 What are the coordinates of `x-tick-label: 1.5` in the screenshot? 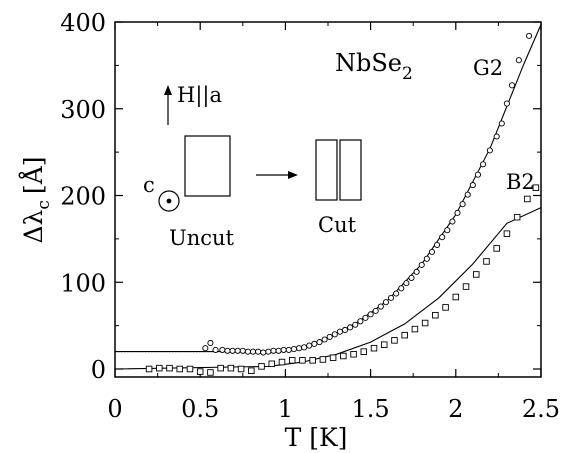 It's located at (371, 409).